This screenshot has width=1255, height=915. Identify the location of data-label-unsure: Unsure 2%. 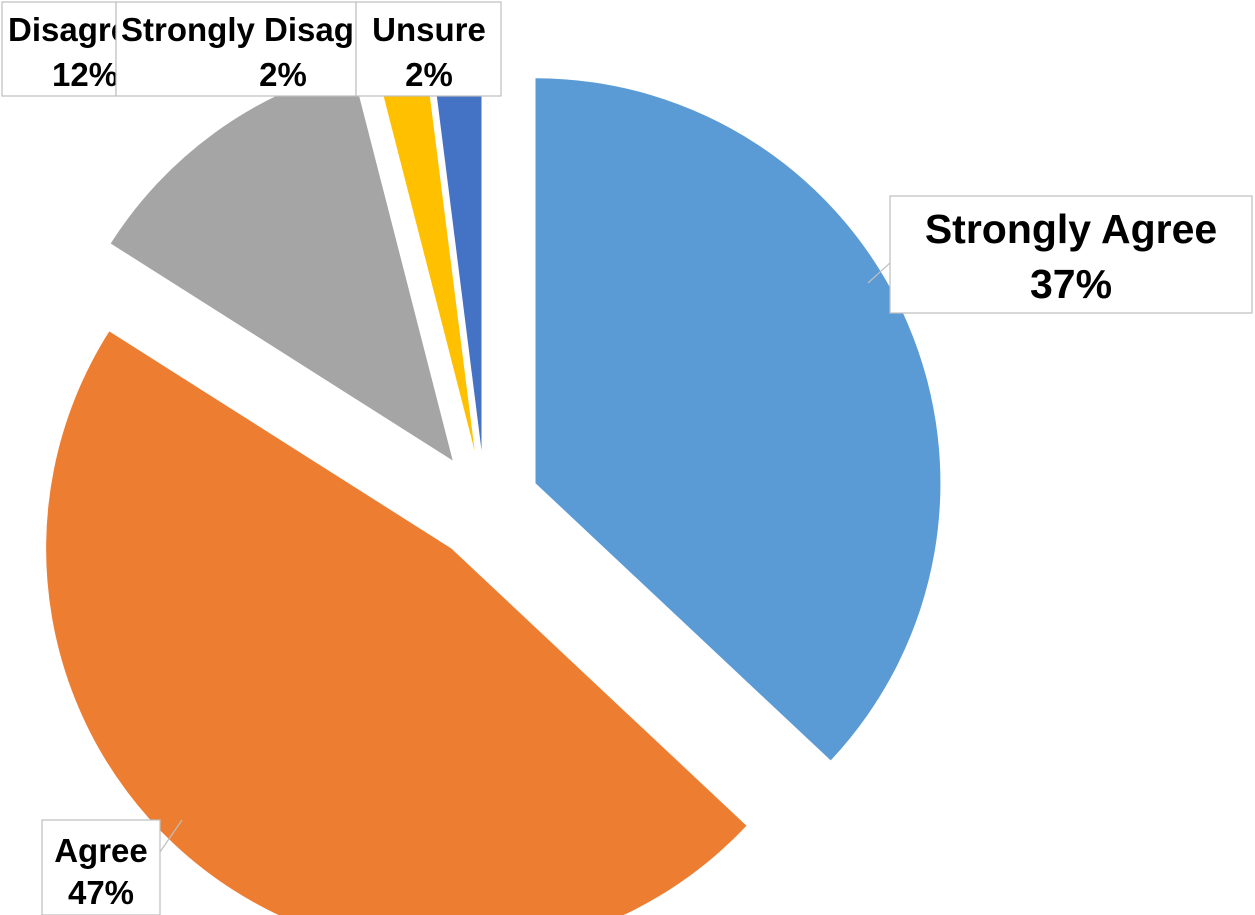
(428, 49).